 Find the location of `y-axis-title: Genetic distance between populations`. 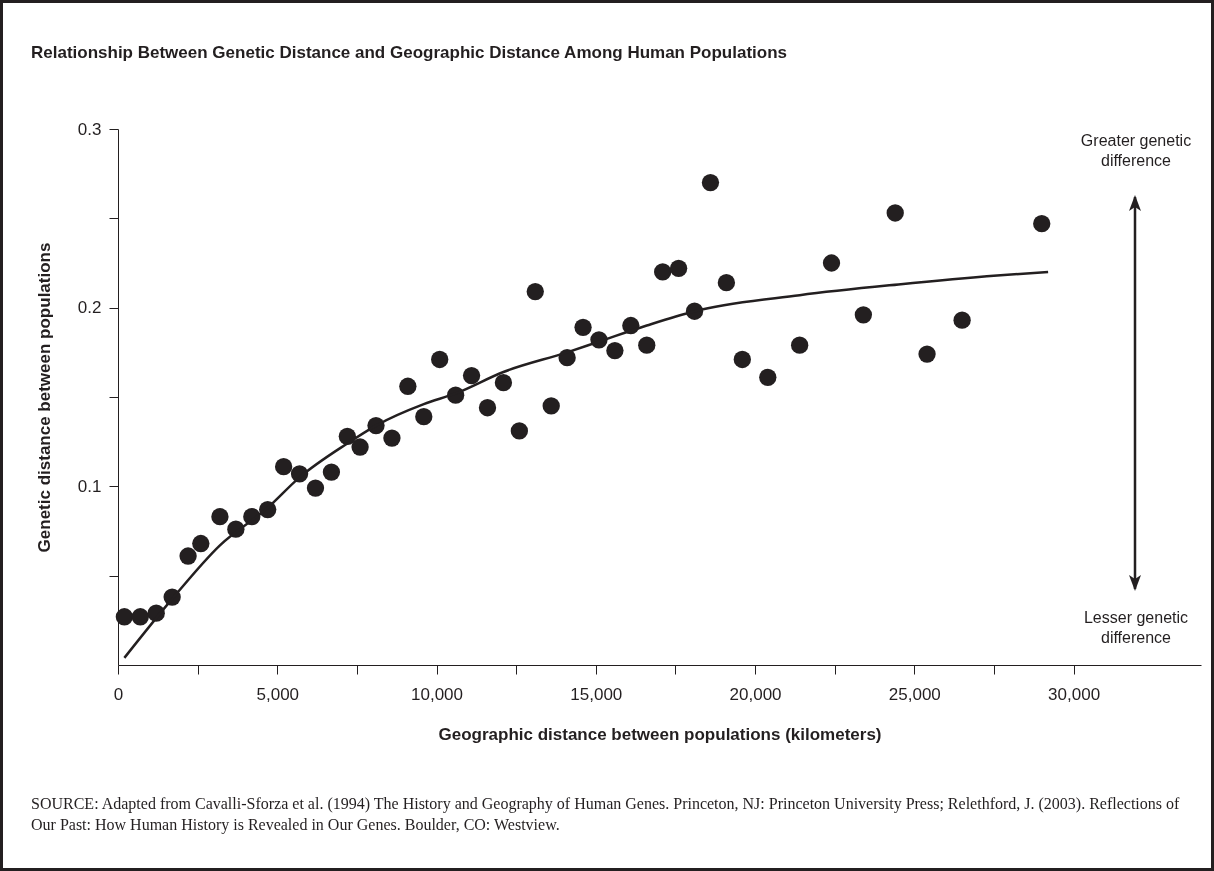

y-axis-title: Genetic distance between populations is located at coordinates (44, 397).